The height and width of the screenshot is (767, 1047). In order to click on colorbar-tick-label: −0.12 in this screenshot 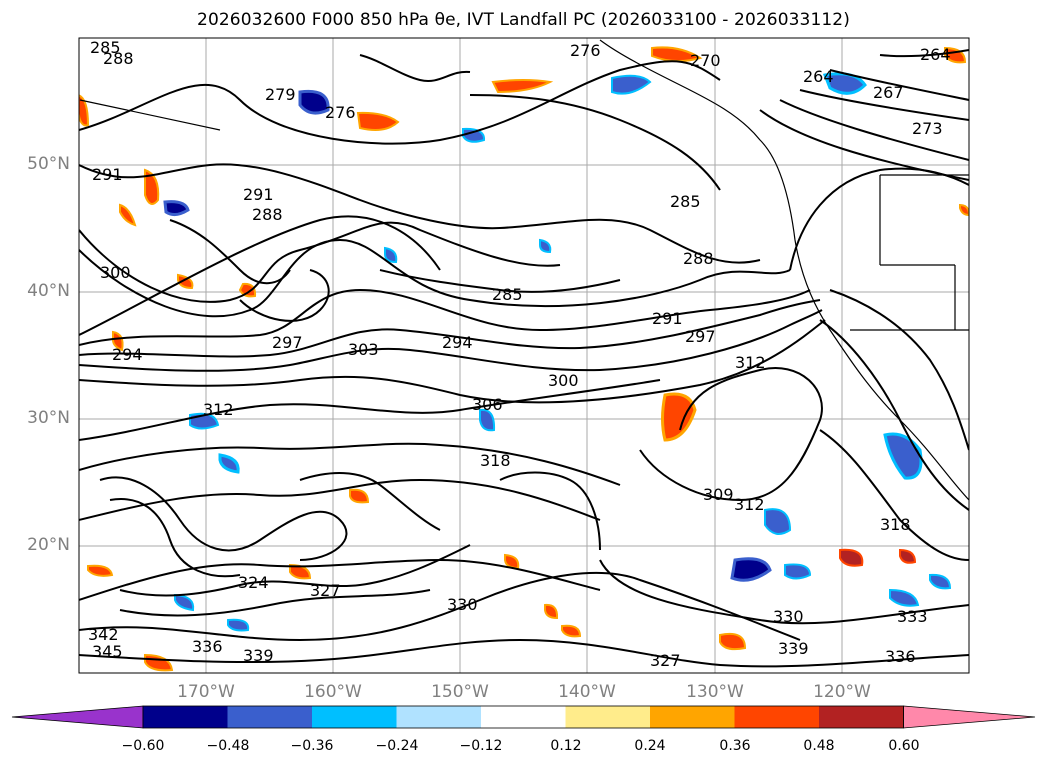, I will do `click(481, 746)`.